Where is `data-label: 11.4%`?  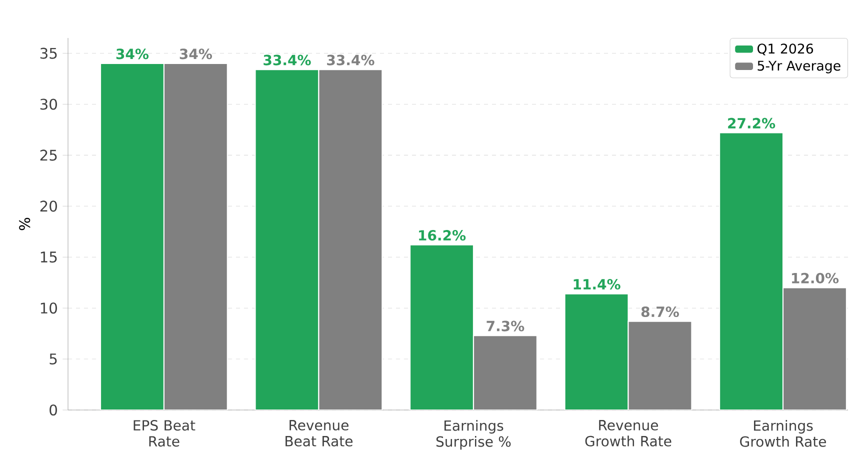
data-label: 11.4% is located at coordinates (597, 284).